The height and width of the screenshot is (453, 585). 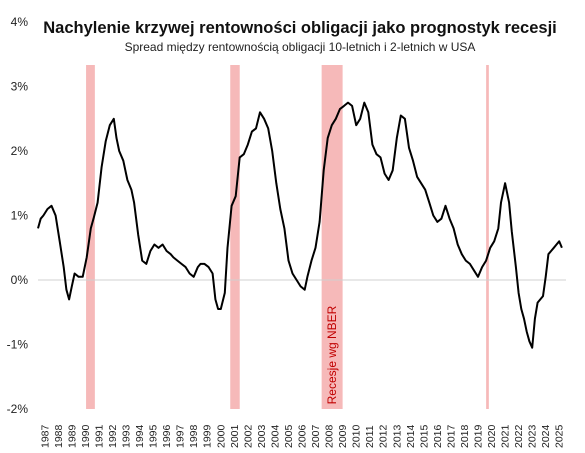 What do you see at coordinates (20, 87) in the screenshot?
I see `y-tick-label: 3%` at bounding box center [20, 87].